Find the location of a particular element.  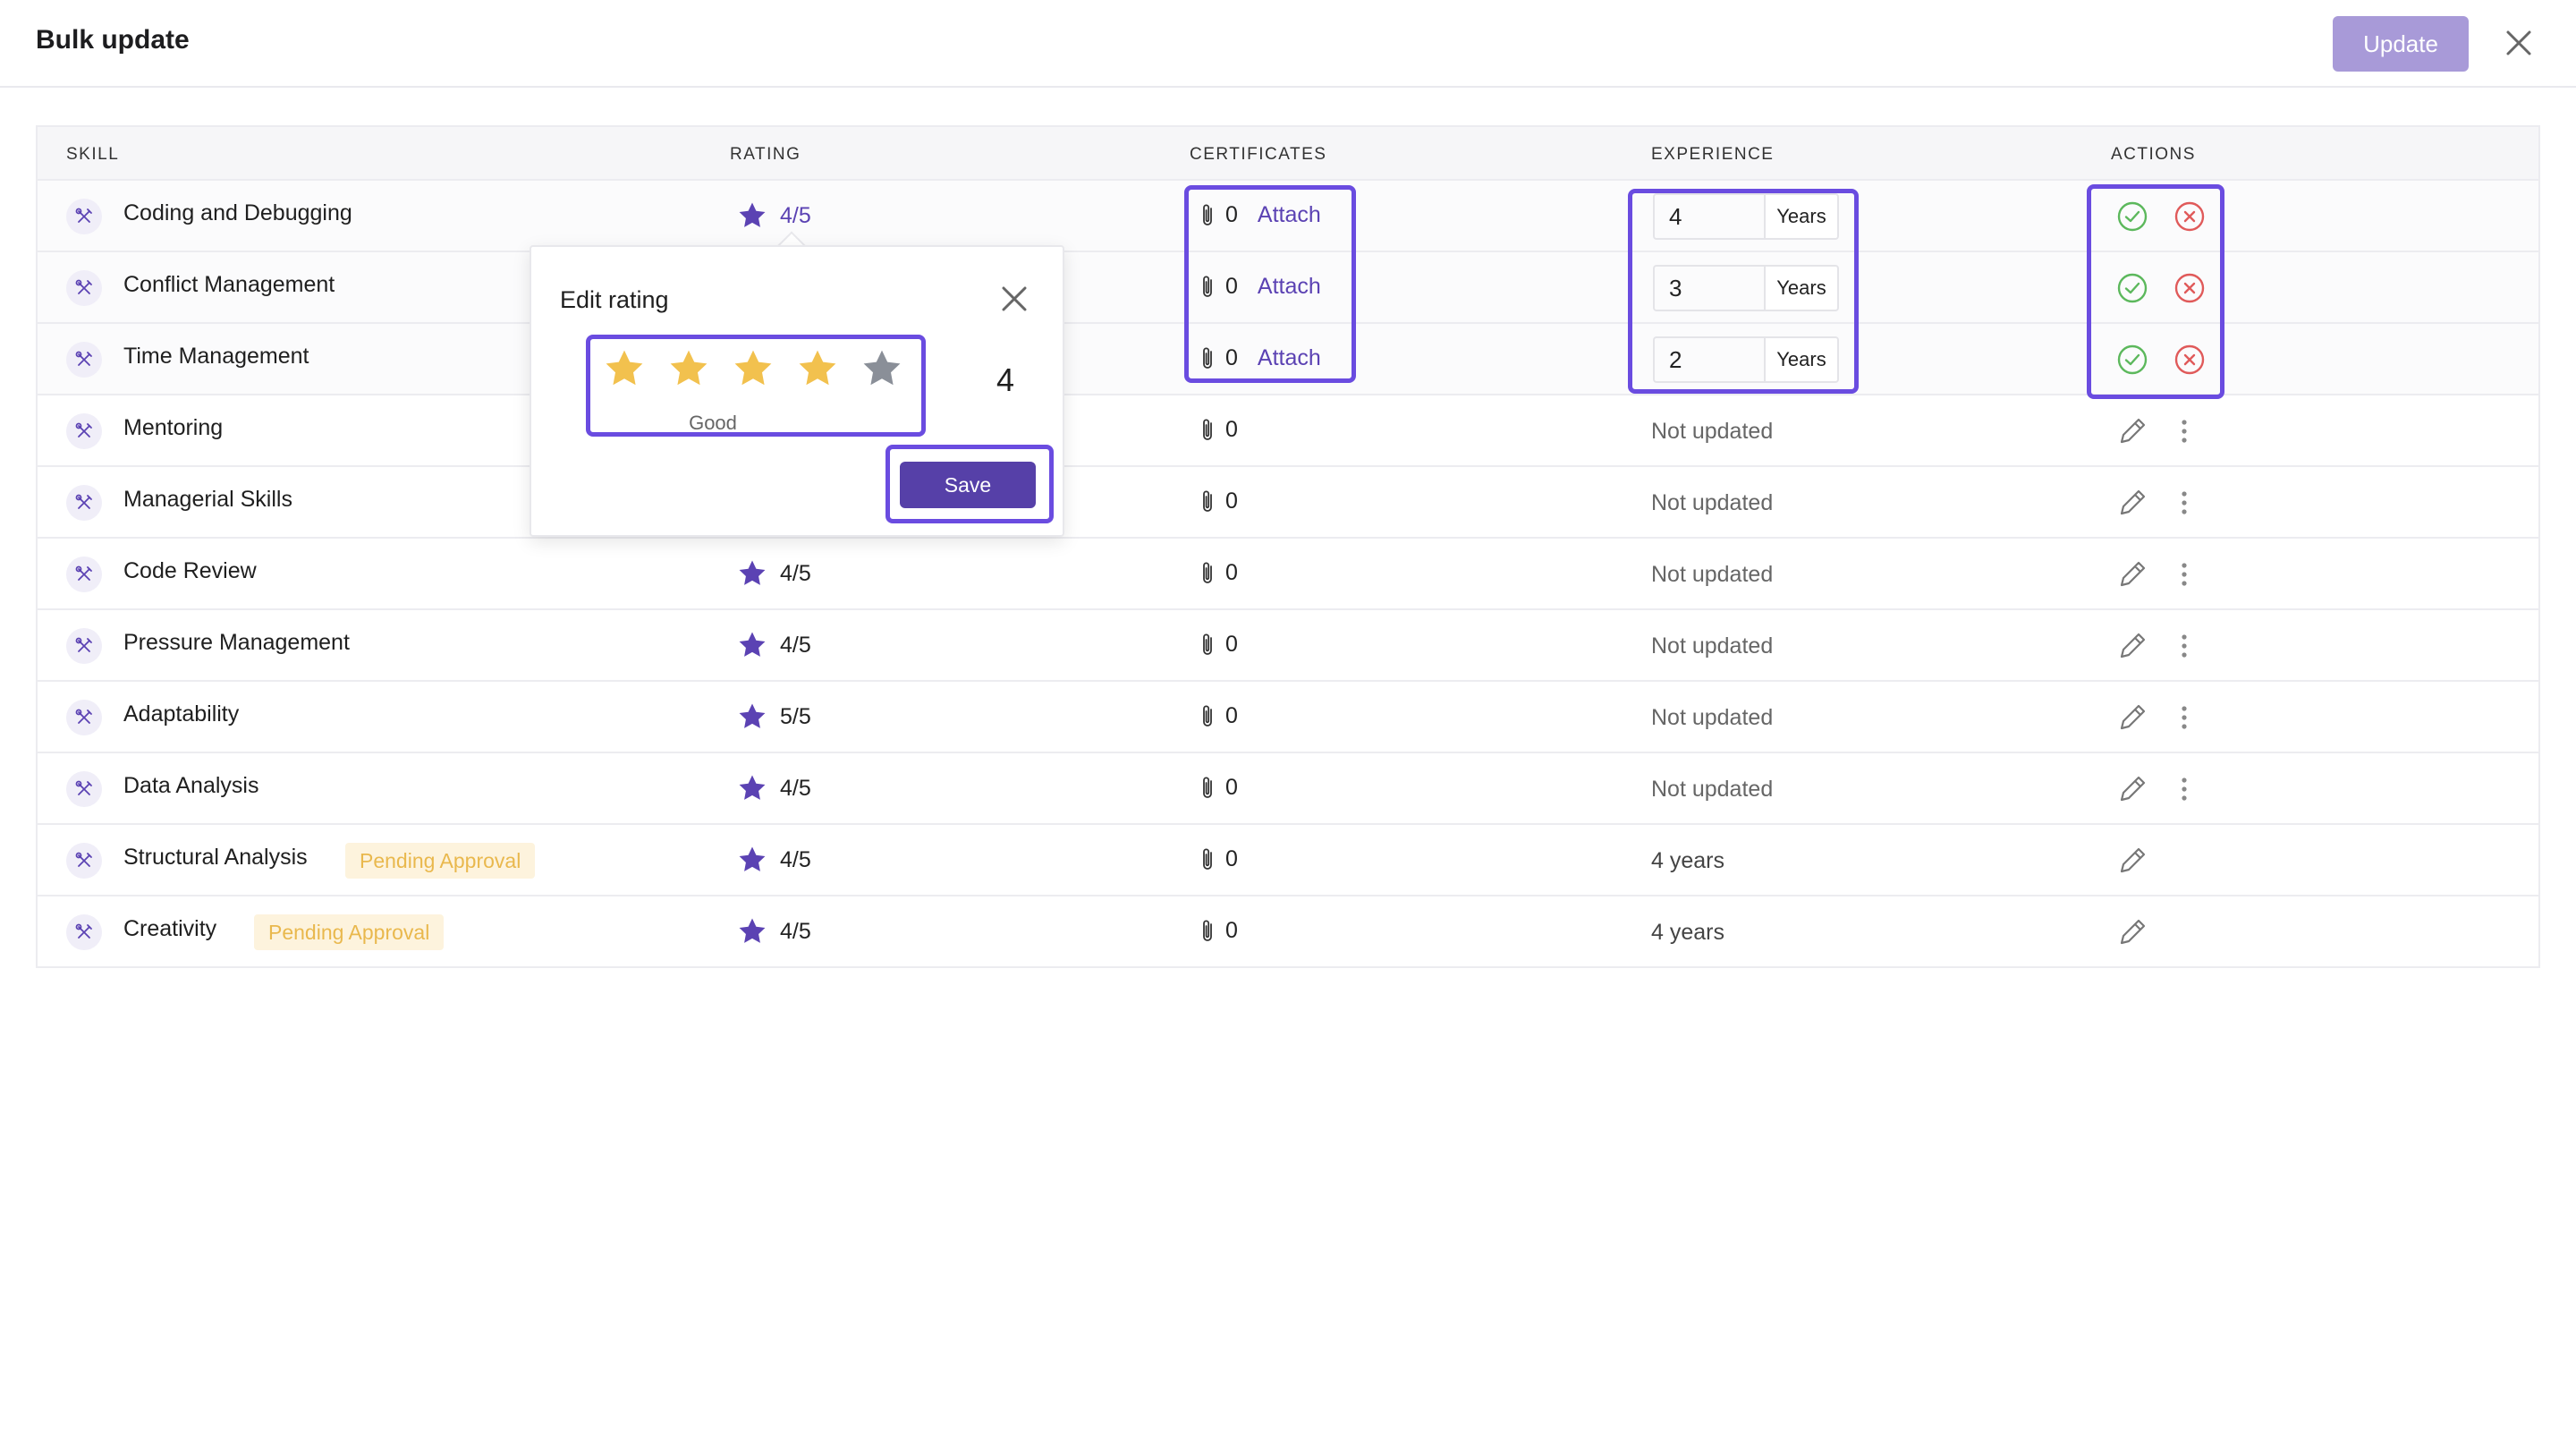

update-button: Update is located at coordinates (2401, 44).